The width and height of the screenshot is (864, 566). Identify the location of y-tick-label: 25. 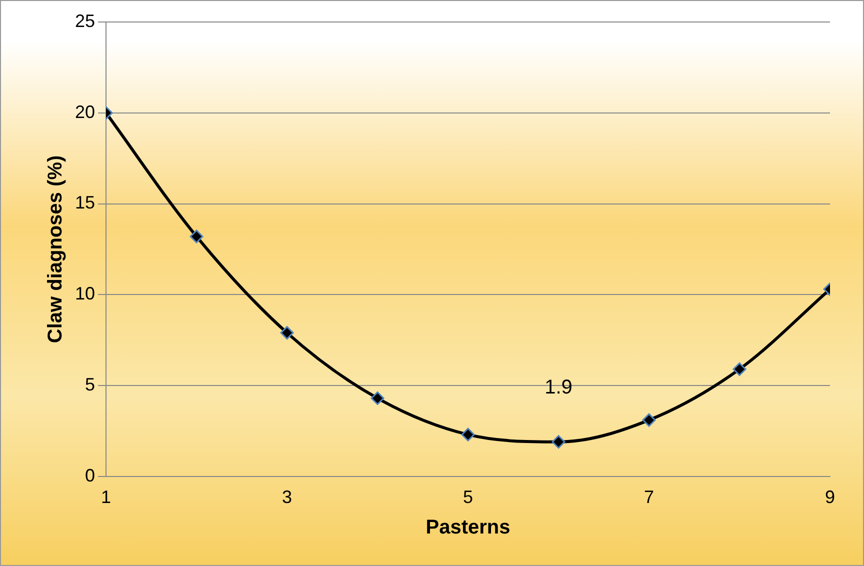
(85, 20).